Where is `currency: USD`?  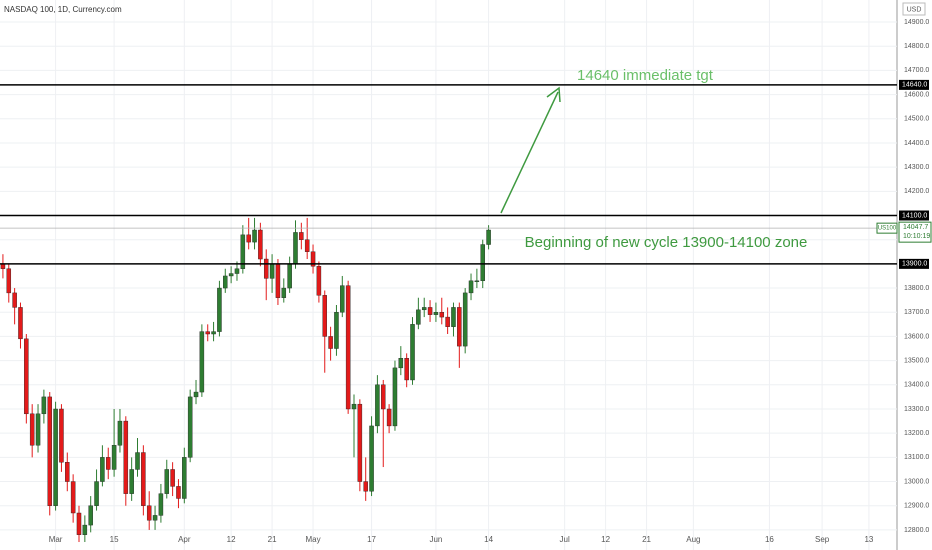 currency: USD is located at coordinates (914, 9).